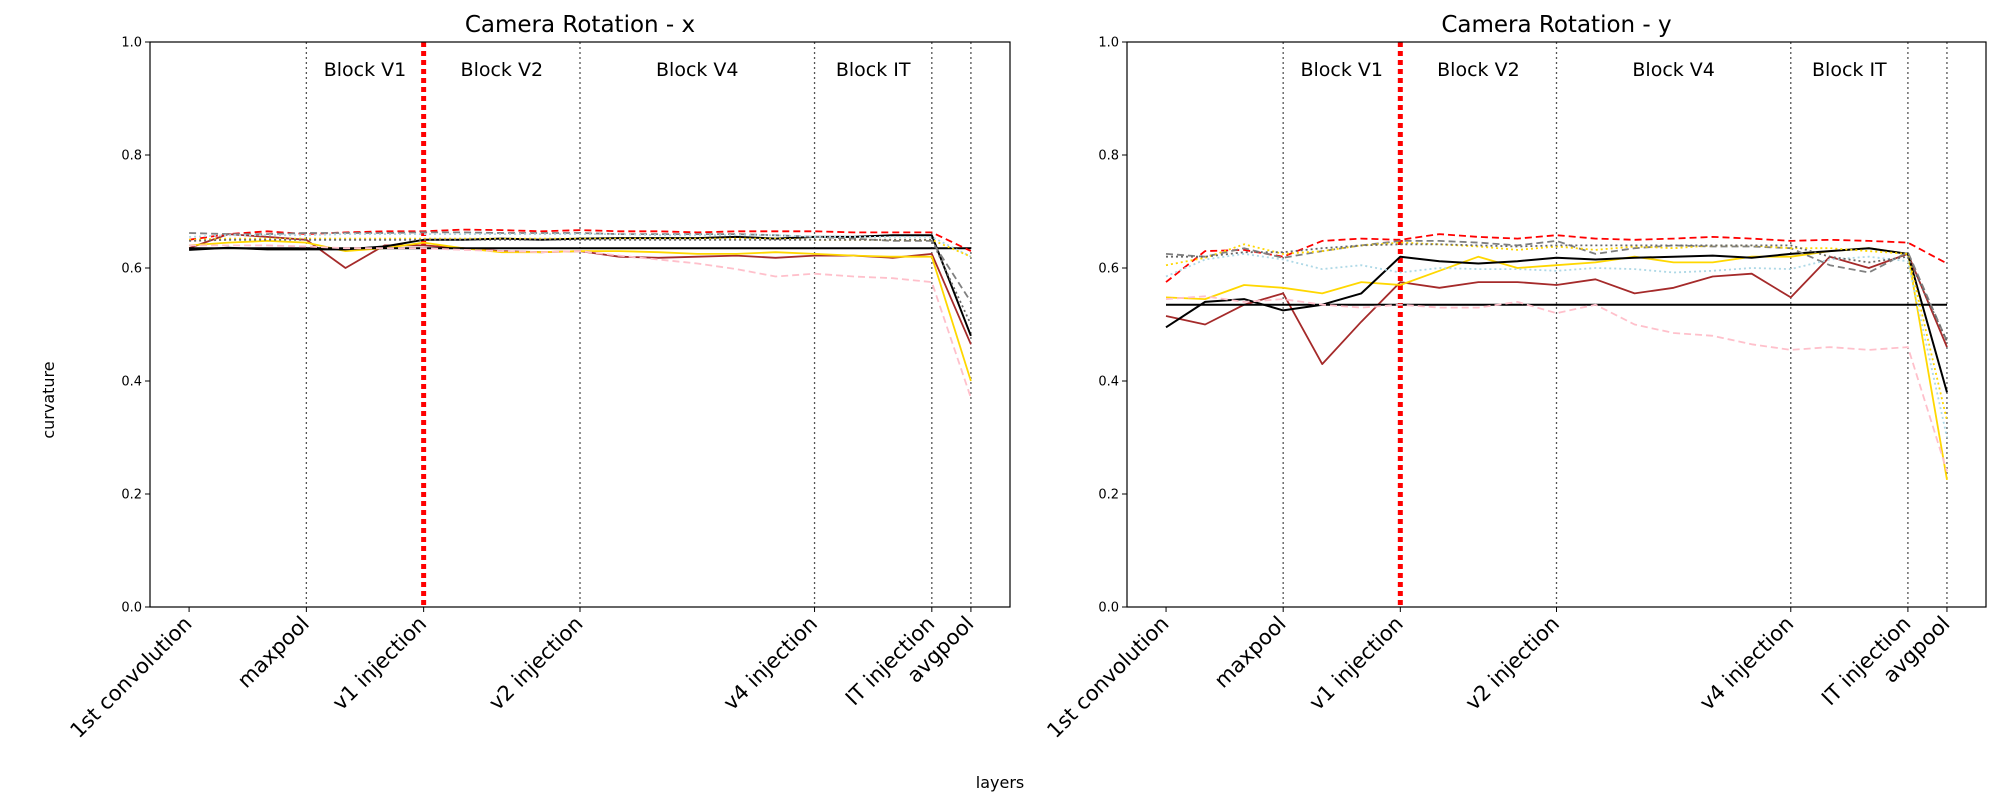 The image size is (2000, 800). I want to click on x-axis-label: layers, so click(1000, 782).